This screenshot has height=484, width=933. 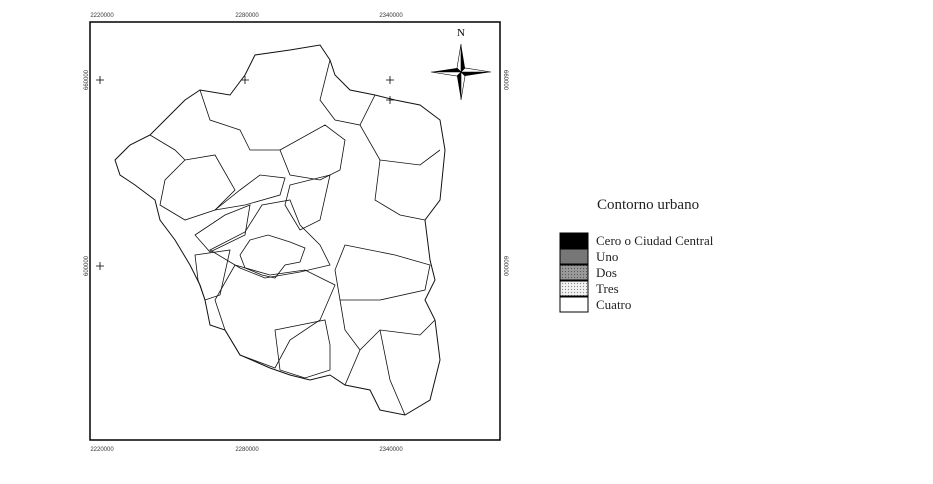 I want to click on north-label: N, so click(x=461, y=33).